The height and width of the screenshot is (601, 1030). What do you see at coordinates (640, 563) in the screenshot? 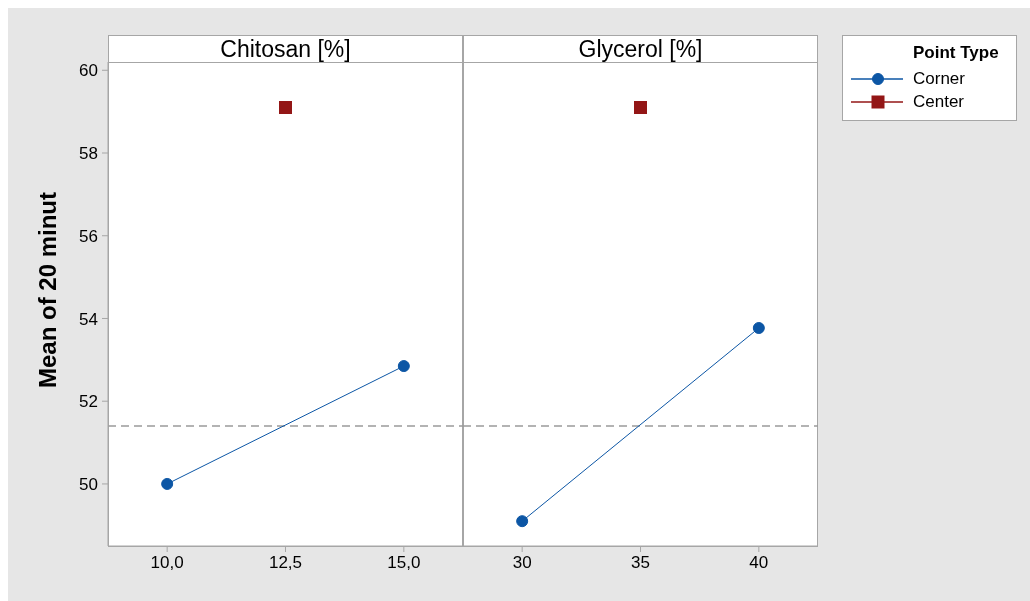
I see `x-tick-label: 35` at bounding box center [640, 563].